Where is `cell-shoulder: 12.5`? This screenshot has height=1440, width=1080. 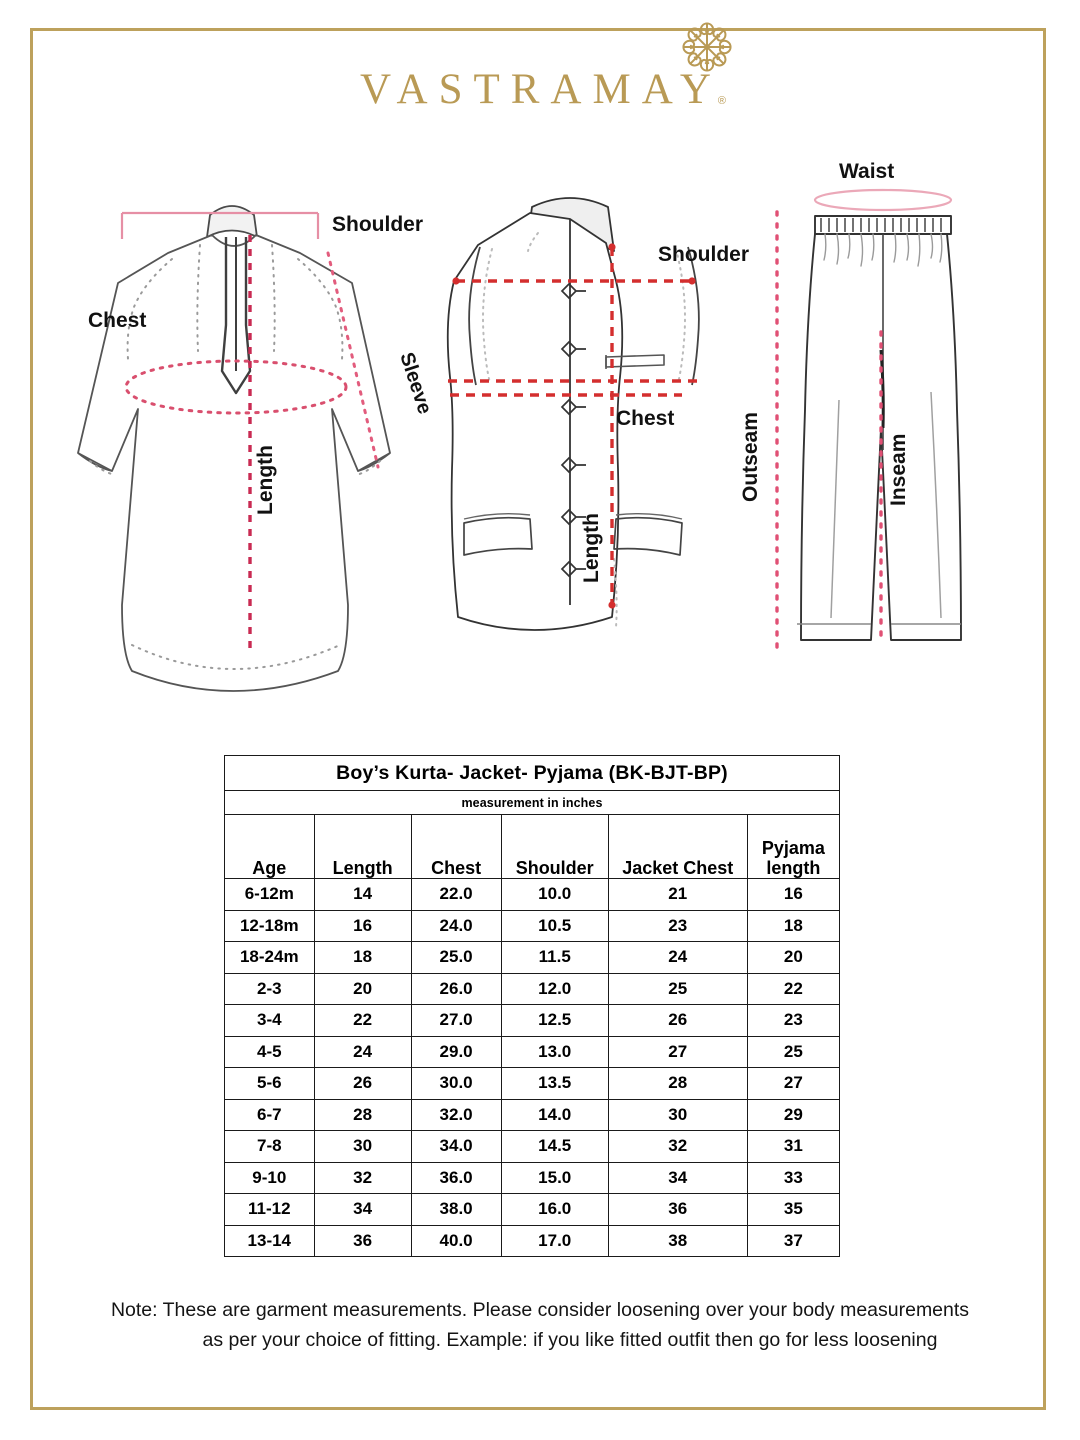
cell-shoulder: 12.5 is located at coordinates (554, 1020).